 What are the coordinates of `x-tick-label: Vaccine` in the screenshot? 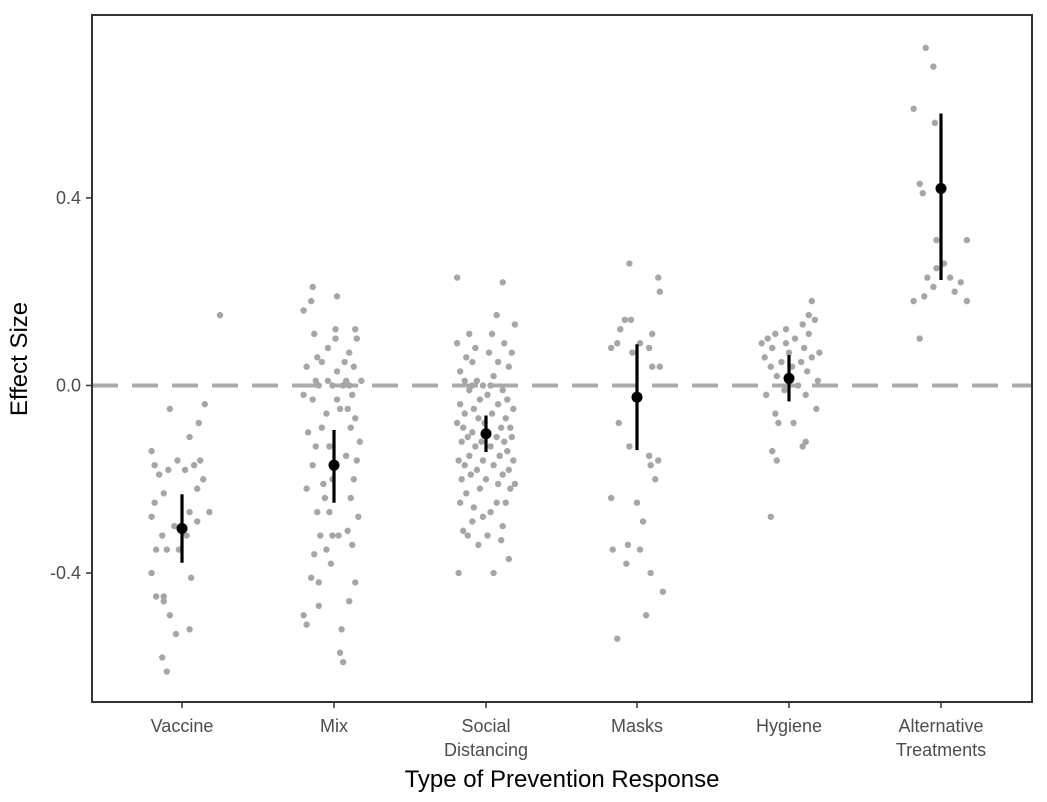 It's located at (182, 726).